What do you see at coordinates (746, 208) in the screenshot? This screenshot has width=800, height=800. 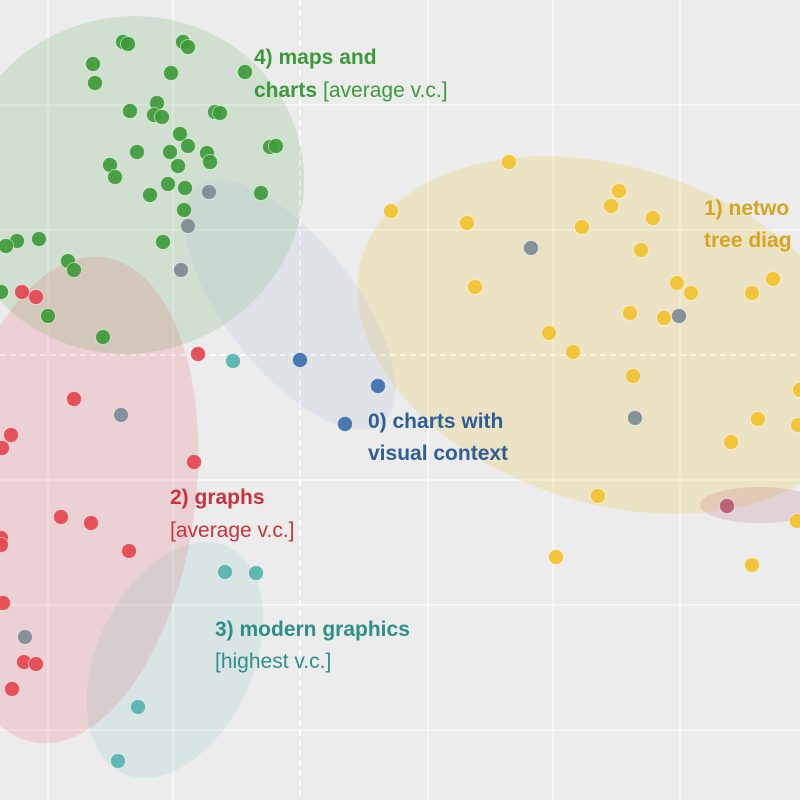 I see `cluster-1-title: 1) netwo` at bounding box center [746, 208].